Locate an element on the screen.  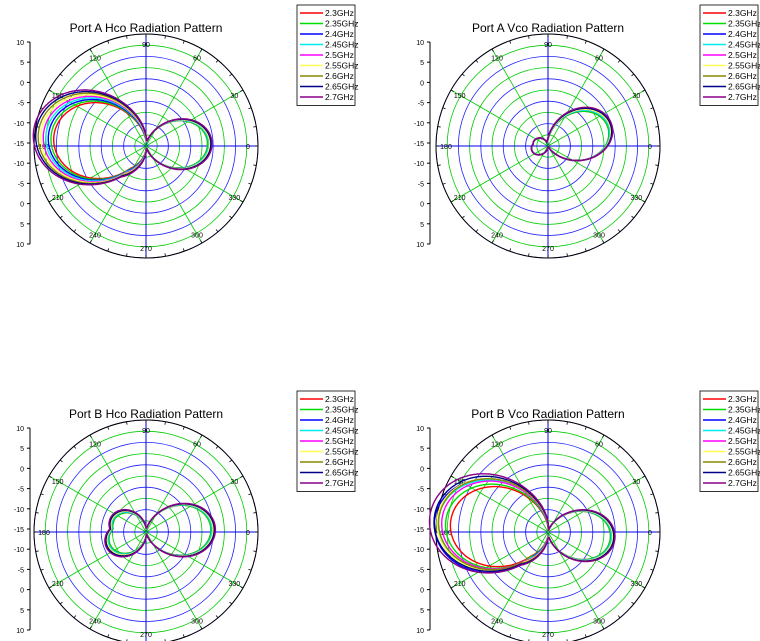
series-curve-2.7GHz is located at coordinates (160, 530).